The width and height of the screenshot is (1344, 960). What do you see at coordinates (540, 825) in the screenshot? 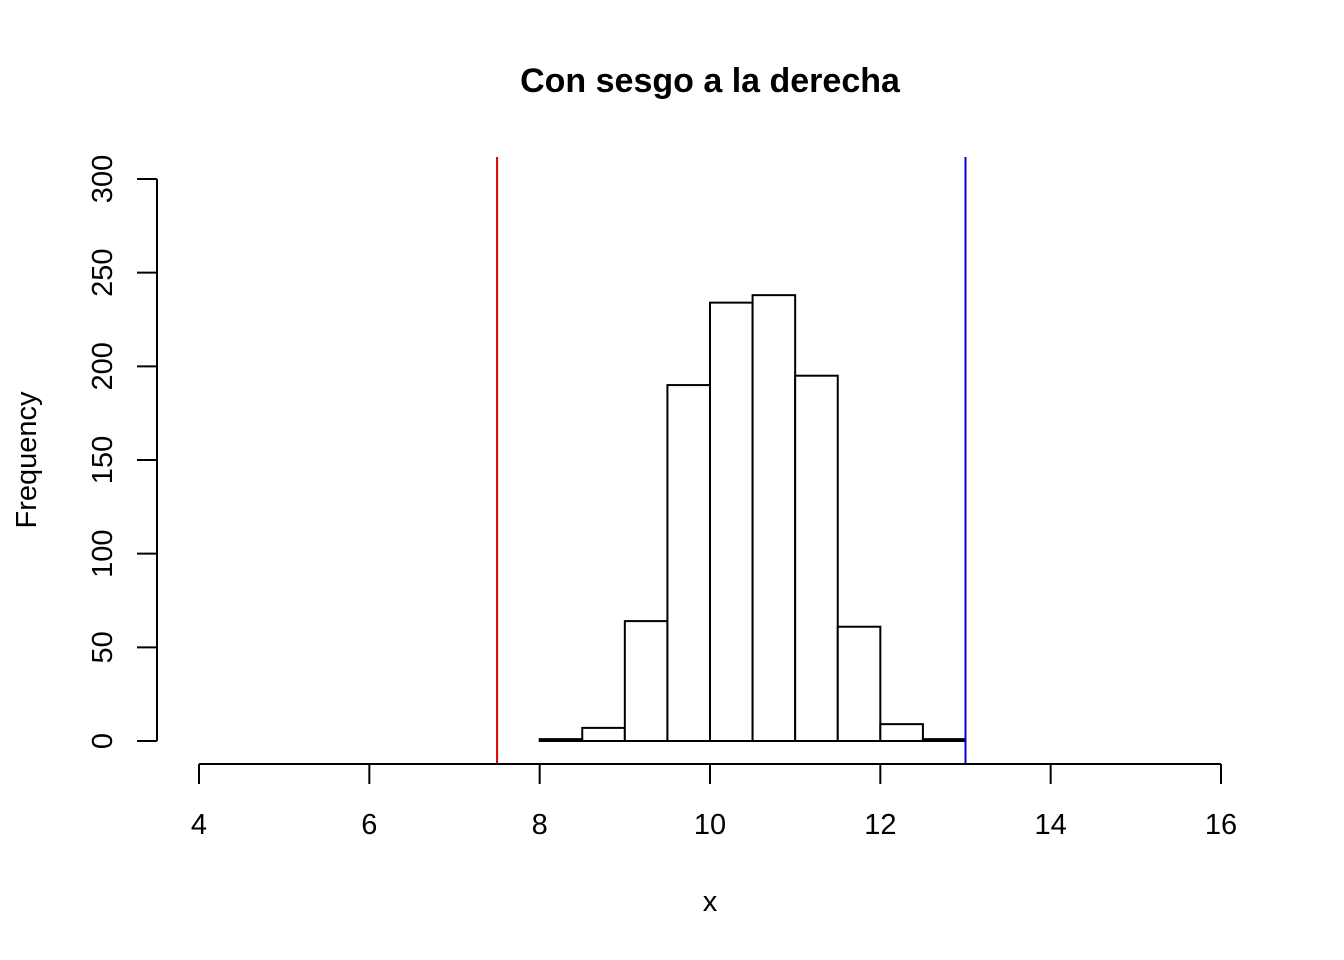
I see `x-tick-label: 8` at bounding box center [540, 825].